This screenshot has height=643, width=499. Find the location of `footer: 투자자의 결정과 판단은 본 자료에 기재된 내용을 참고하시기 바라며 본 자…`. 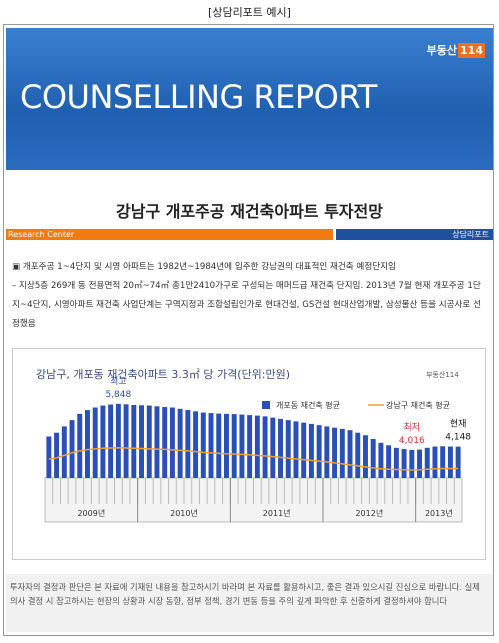

footer: 투자자의 결정과 판단은 본 자료에 기재된 내용을 참고하시기 바라며 본 자… is located at coordinates (249, 603).